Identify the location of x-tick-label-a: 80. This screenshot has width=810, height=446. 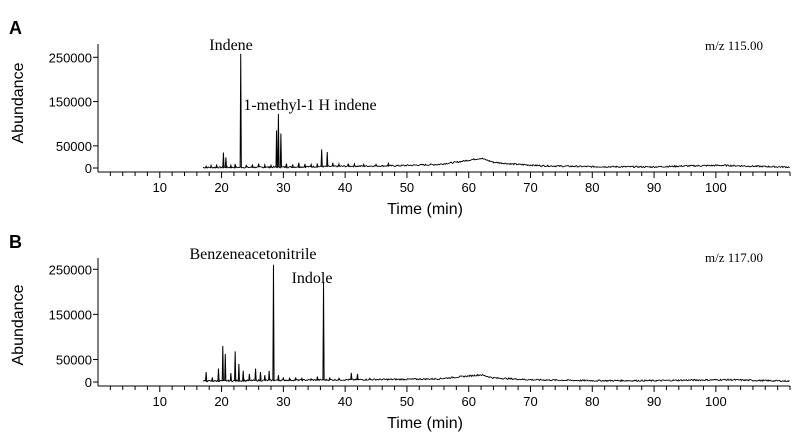
(592, 187).